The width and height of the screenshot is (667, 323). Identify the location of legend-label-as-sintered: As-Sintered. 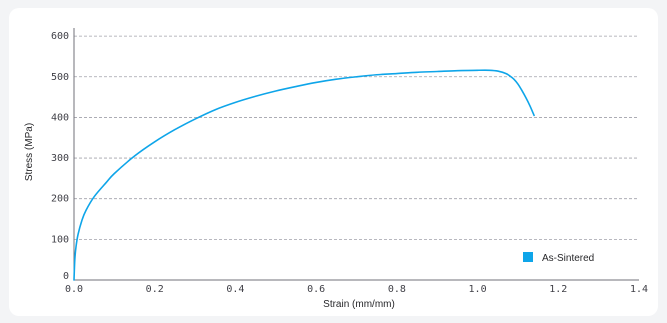
(568, 258).